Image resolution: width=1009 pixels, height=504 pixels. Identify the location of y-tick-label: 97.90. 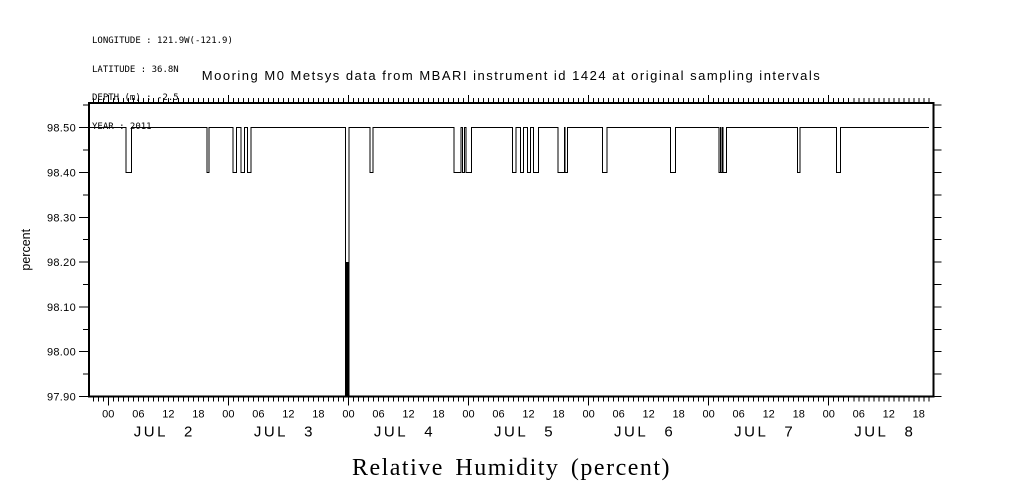
(61, 398).